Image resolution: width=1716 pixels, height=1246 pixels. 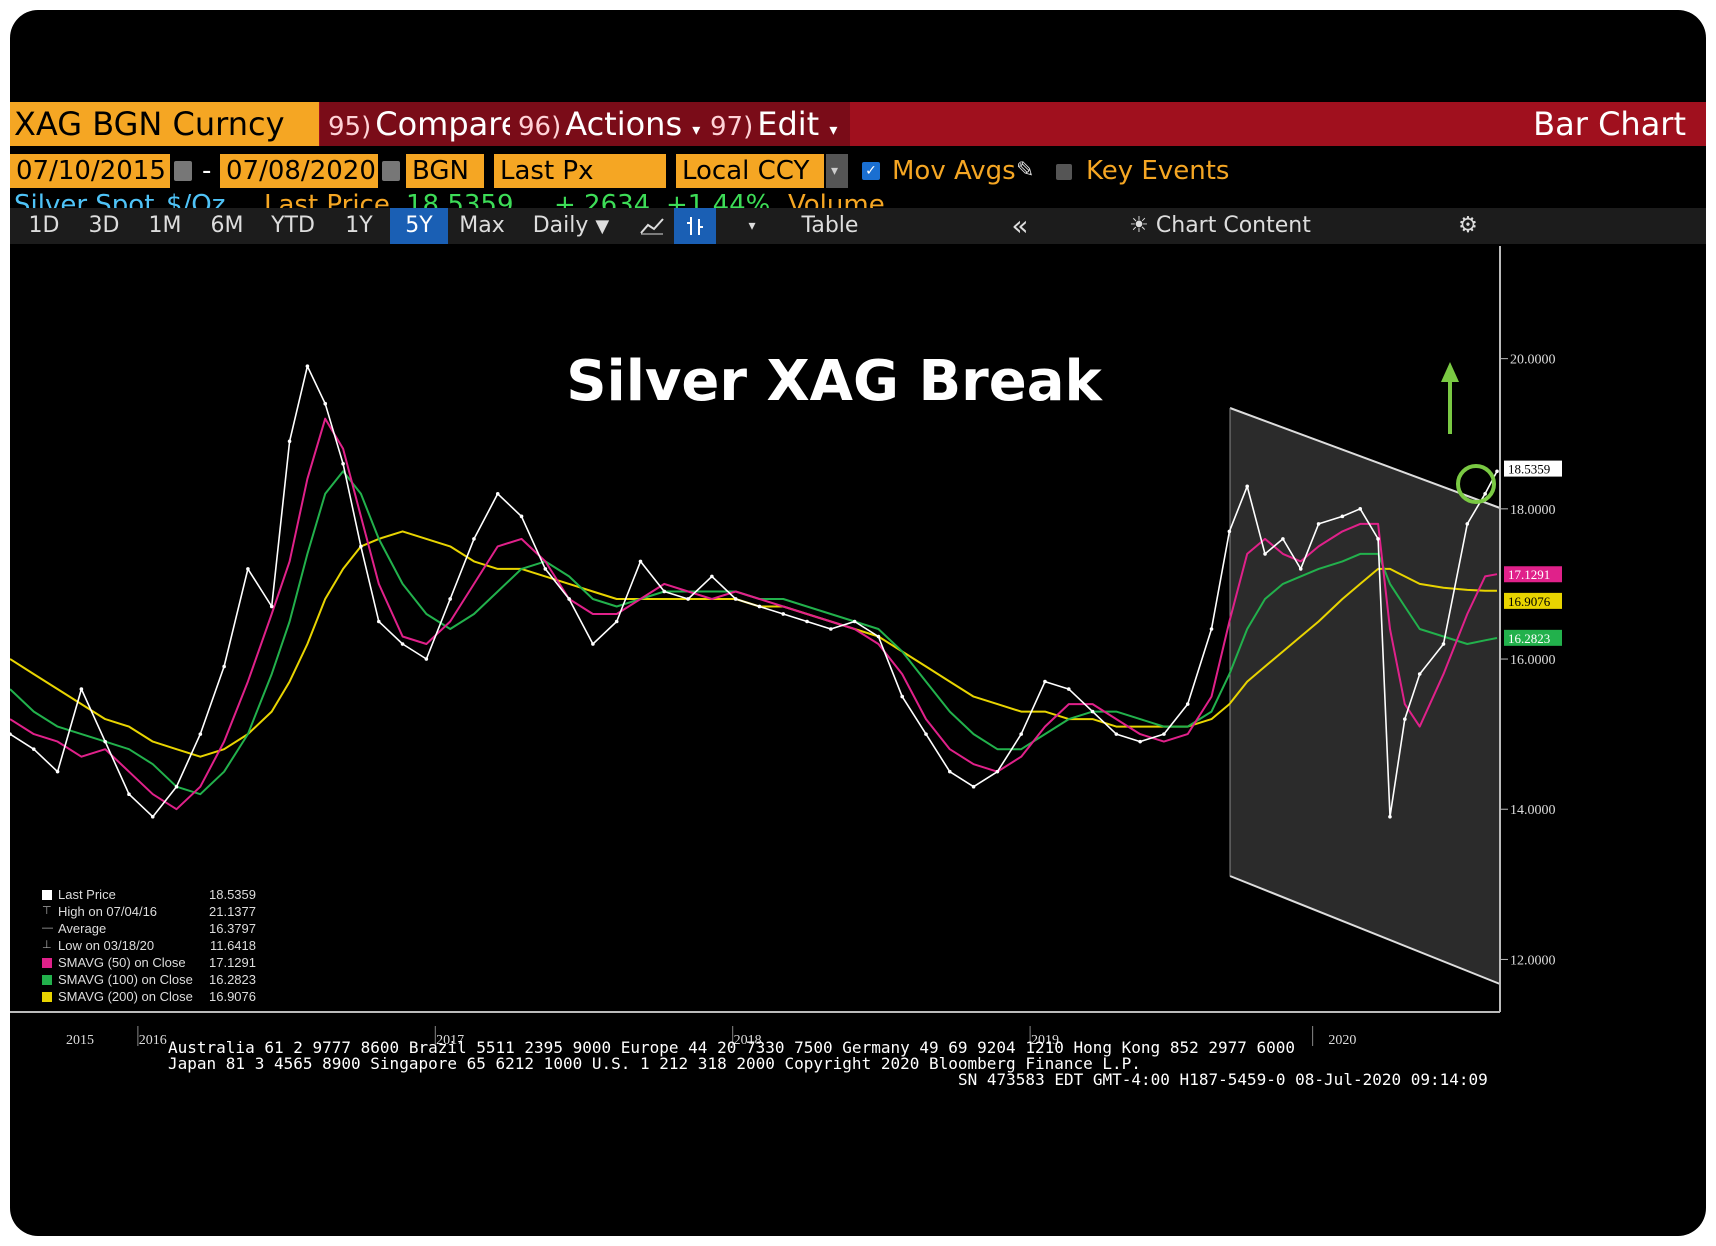 What do you see at coordinates (90, 171) in the screenshot?
I see `start-date-input: 07/10/2015` at bounding box center [90, 171].